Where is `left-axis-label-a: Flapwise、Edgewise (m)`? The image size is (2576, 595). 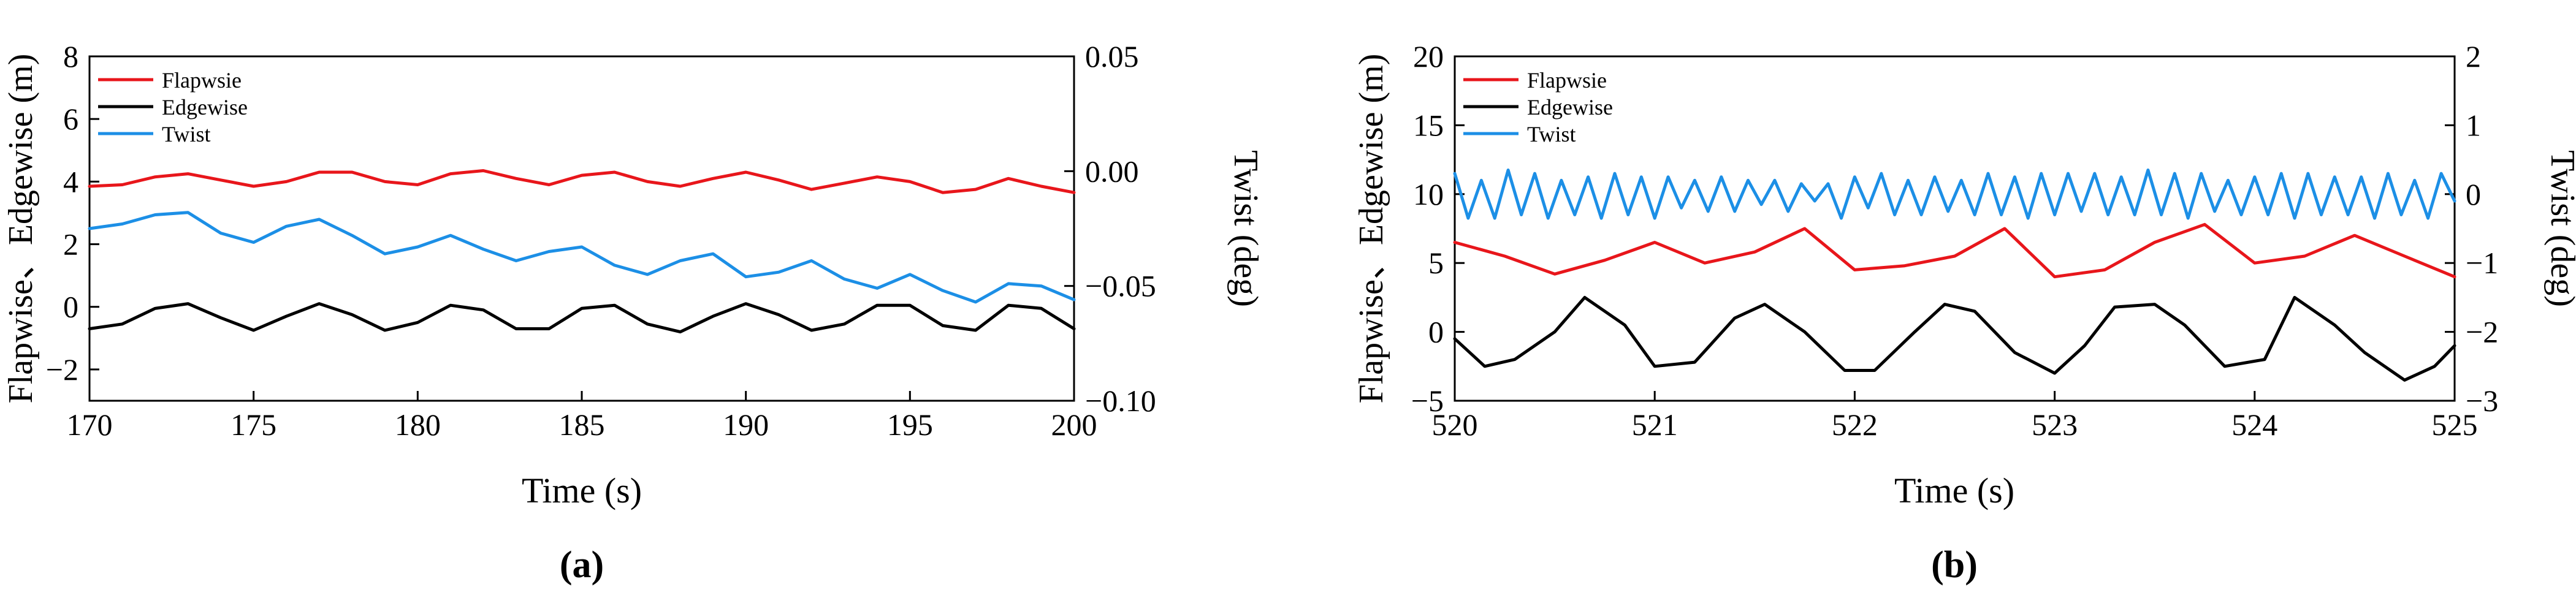 left-axis-label-a: Flapwise、Edgewise (m) is located at coordinates (21, 229).